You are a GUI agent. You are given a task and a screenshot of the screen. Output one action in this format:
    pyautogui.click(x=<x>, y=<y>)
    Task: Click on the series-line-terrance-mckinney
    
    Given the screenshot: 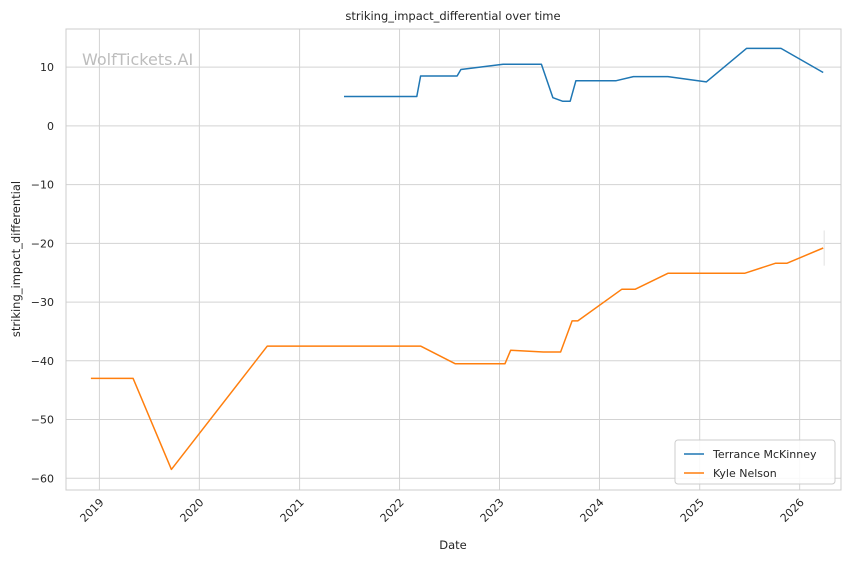 What is the action you would take?
    pyautogui.click(x=584, y=74)
    